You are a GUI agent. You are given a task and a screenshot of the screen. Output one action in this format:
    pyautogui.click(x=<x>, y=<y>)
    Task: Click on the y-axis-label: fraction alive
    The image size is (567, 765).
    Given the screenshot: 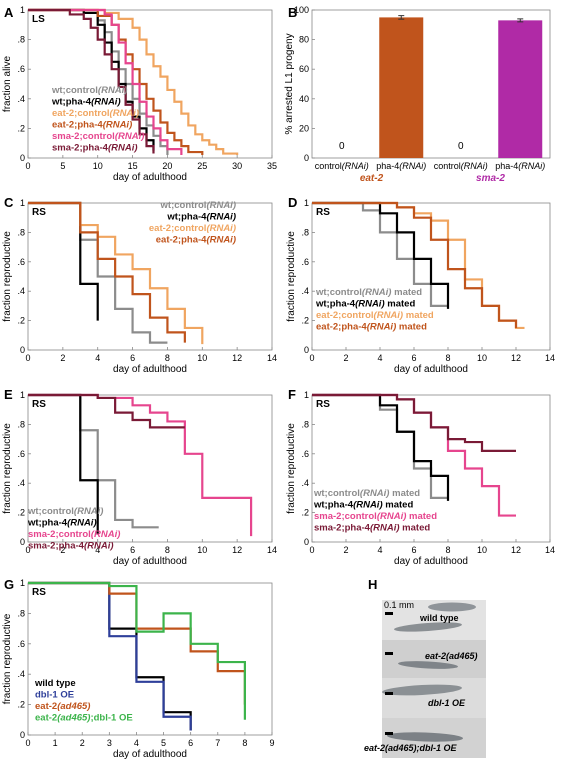 What is the action you would take?
    pyautogui.click(x=7, y=83)
    